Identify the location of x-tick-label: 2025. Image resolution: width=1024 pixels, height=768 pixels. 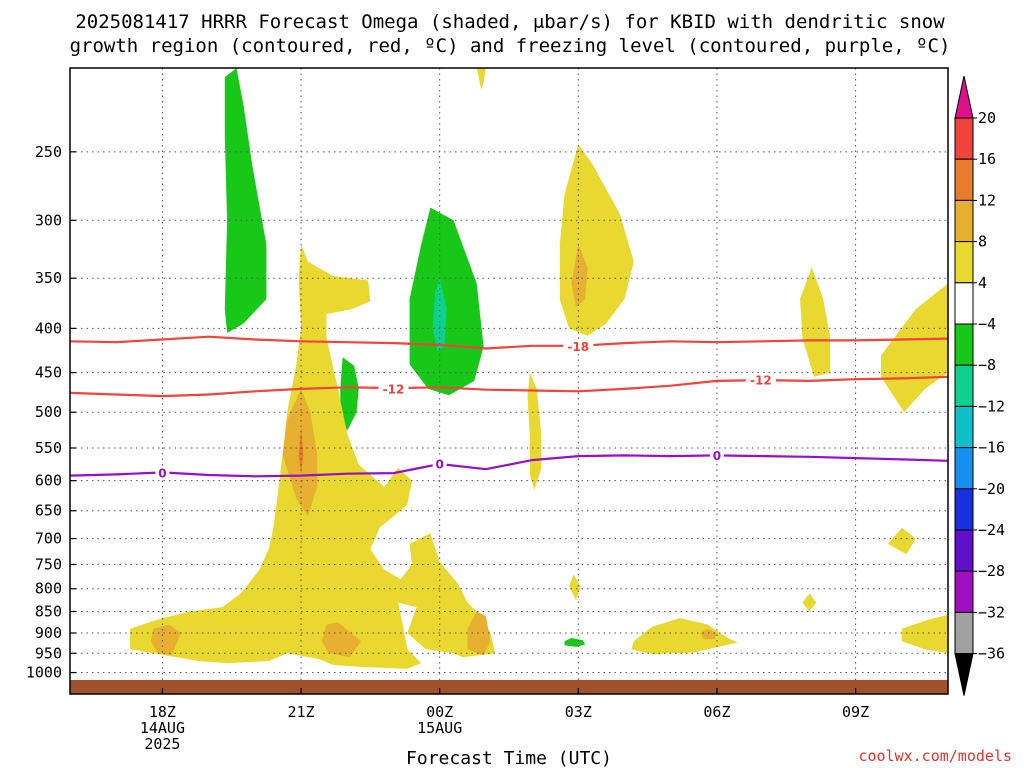
(162, 744).